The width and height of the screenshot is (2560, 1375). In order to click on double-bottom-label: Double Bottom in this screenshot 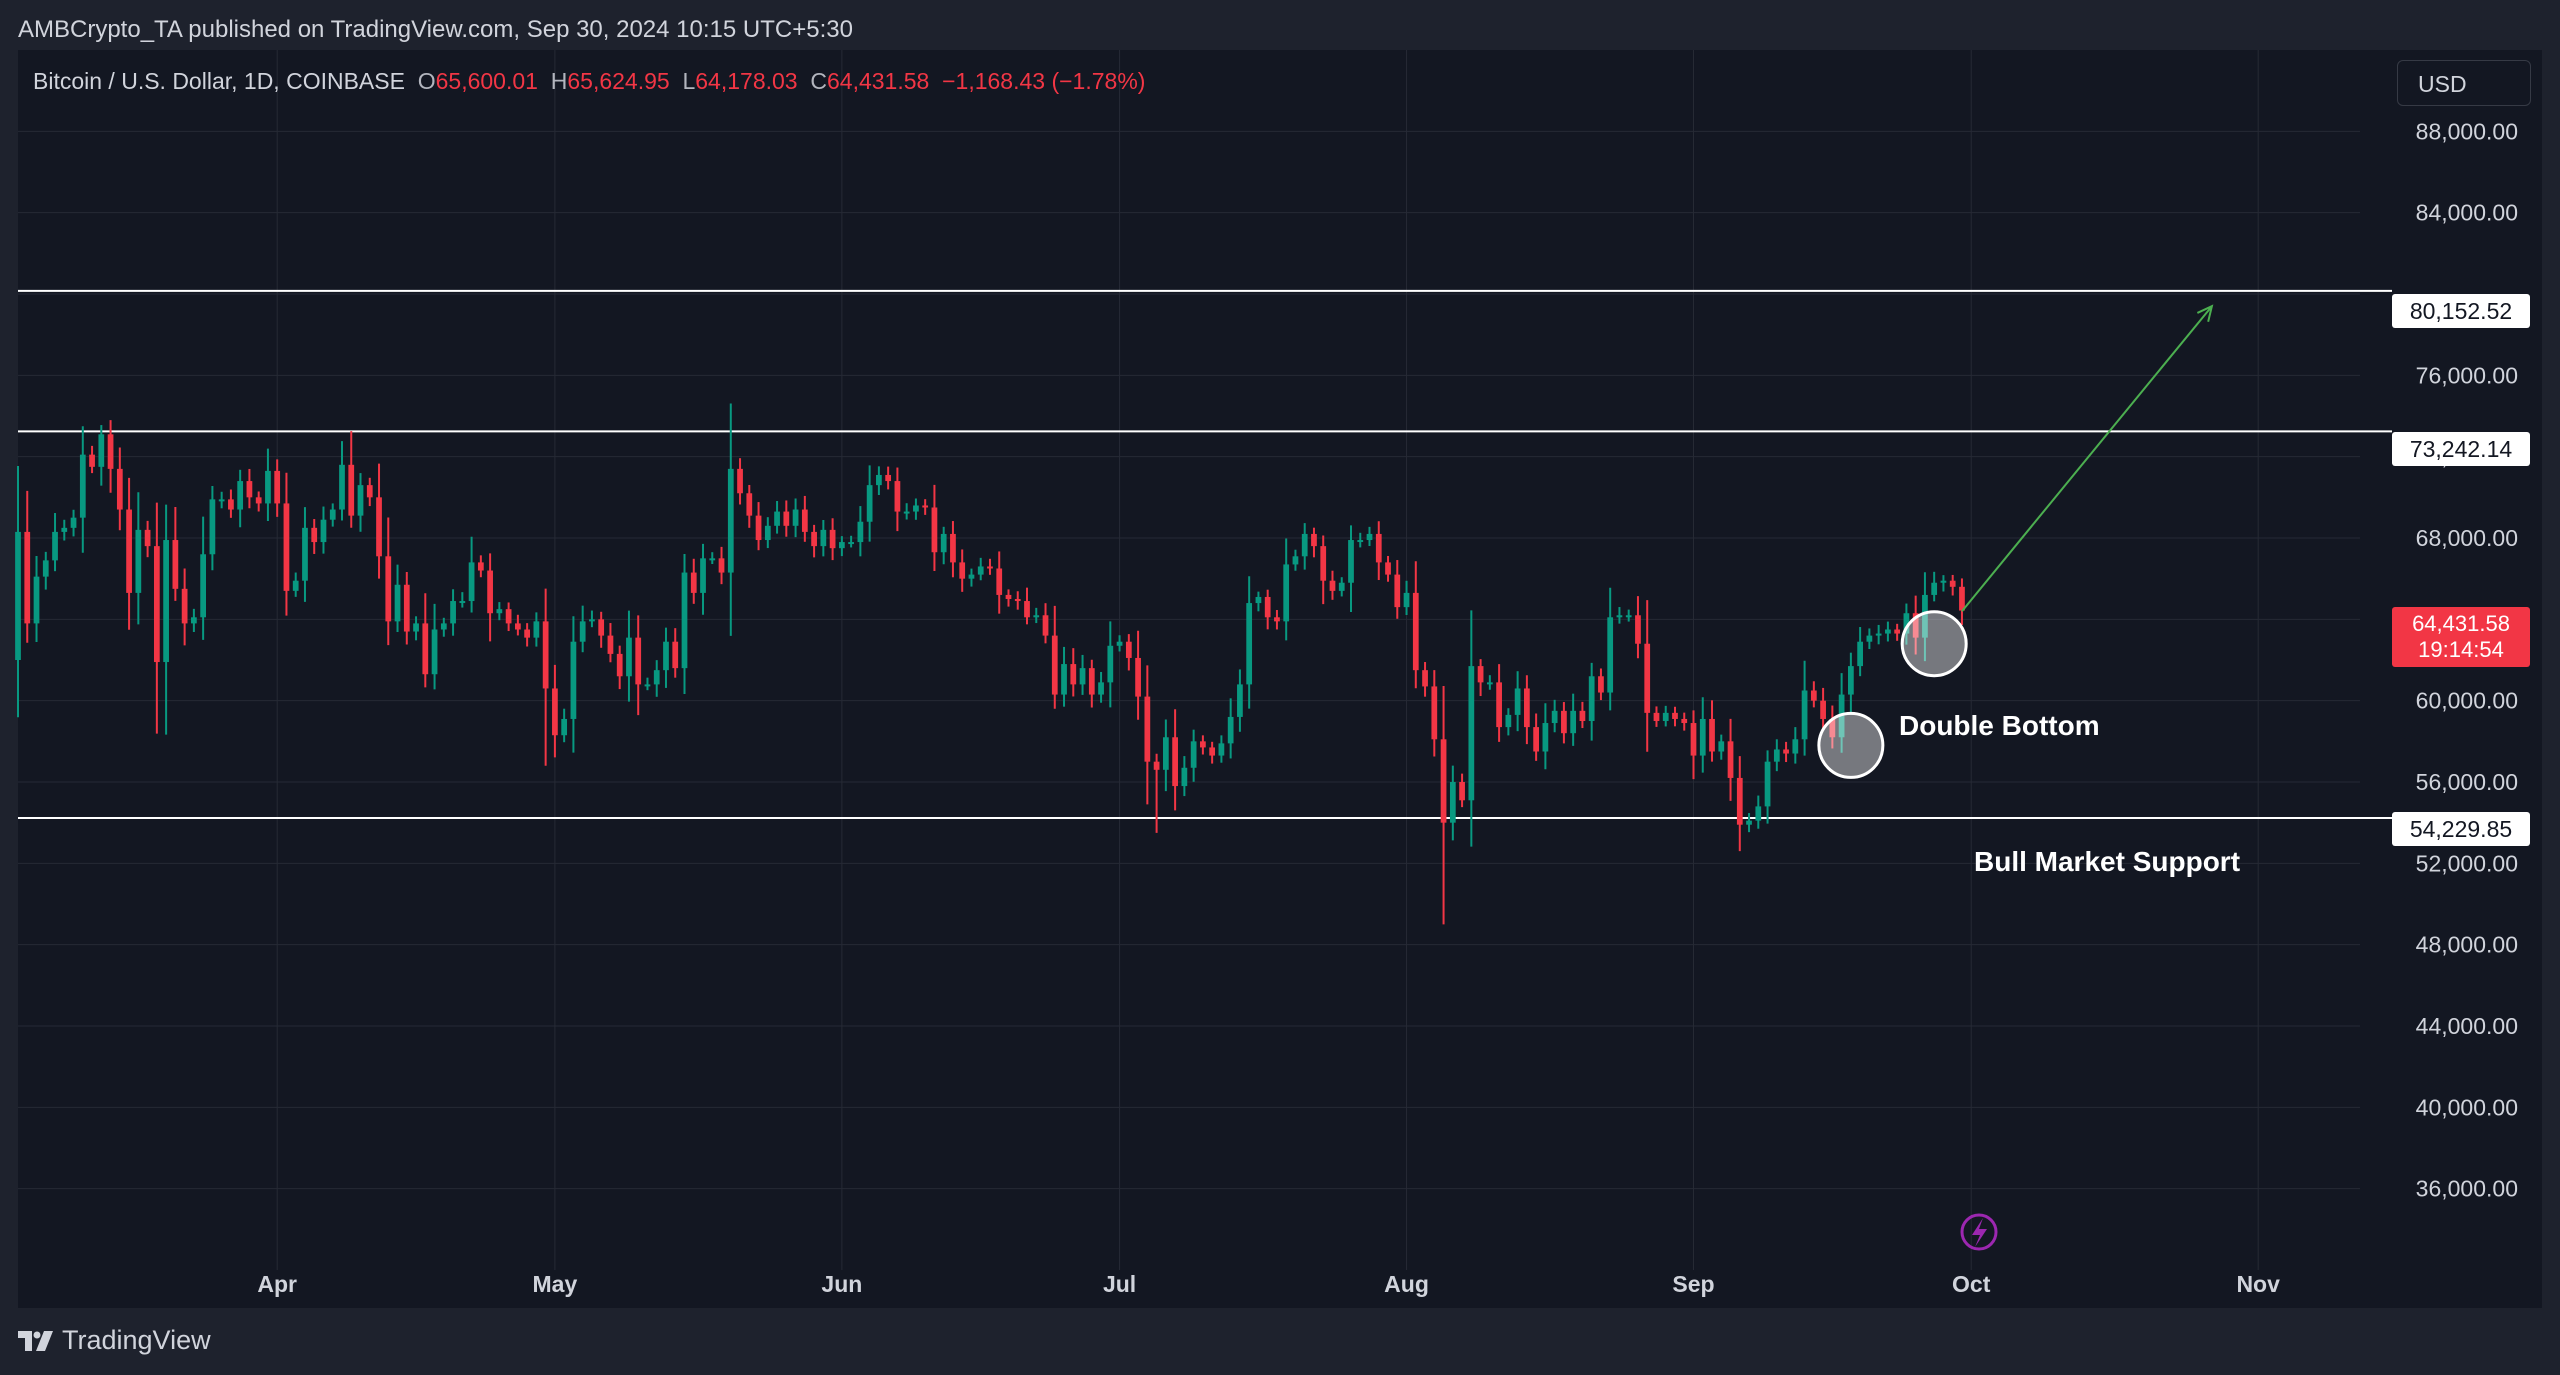, I will do `click(1999, 725)`.